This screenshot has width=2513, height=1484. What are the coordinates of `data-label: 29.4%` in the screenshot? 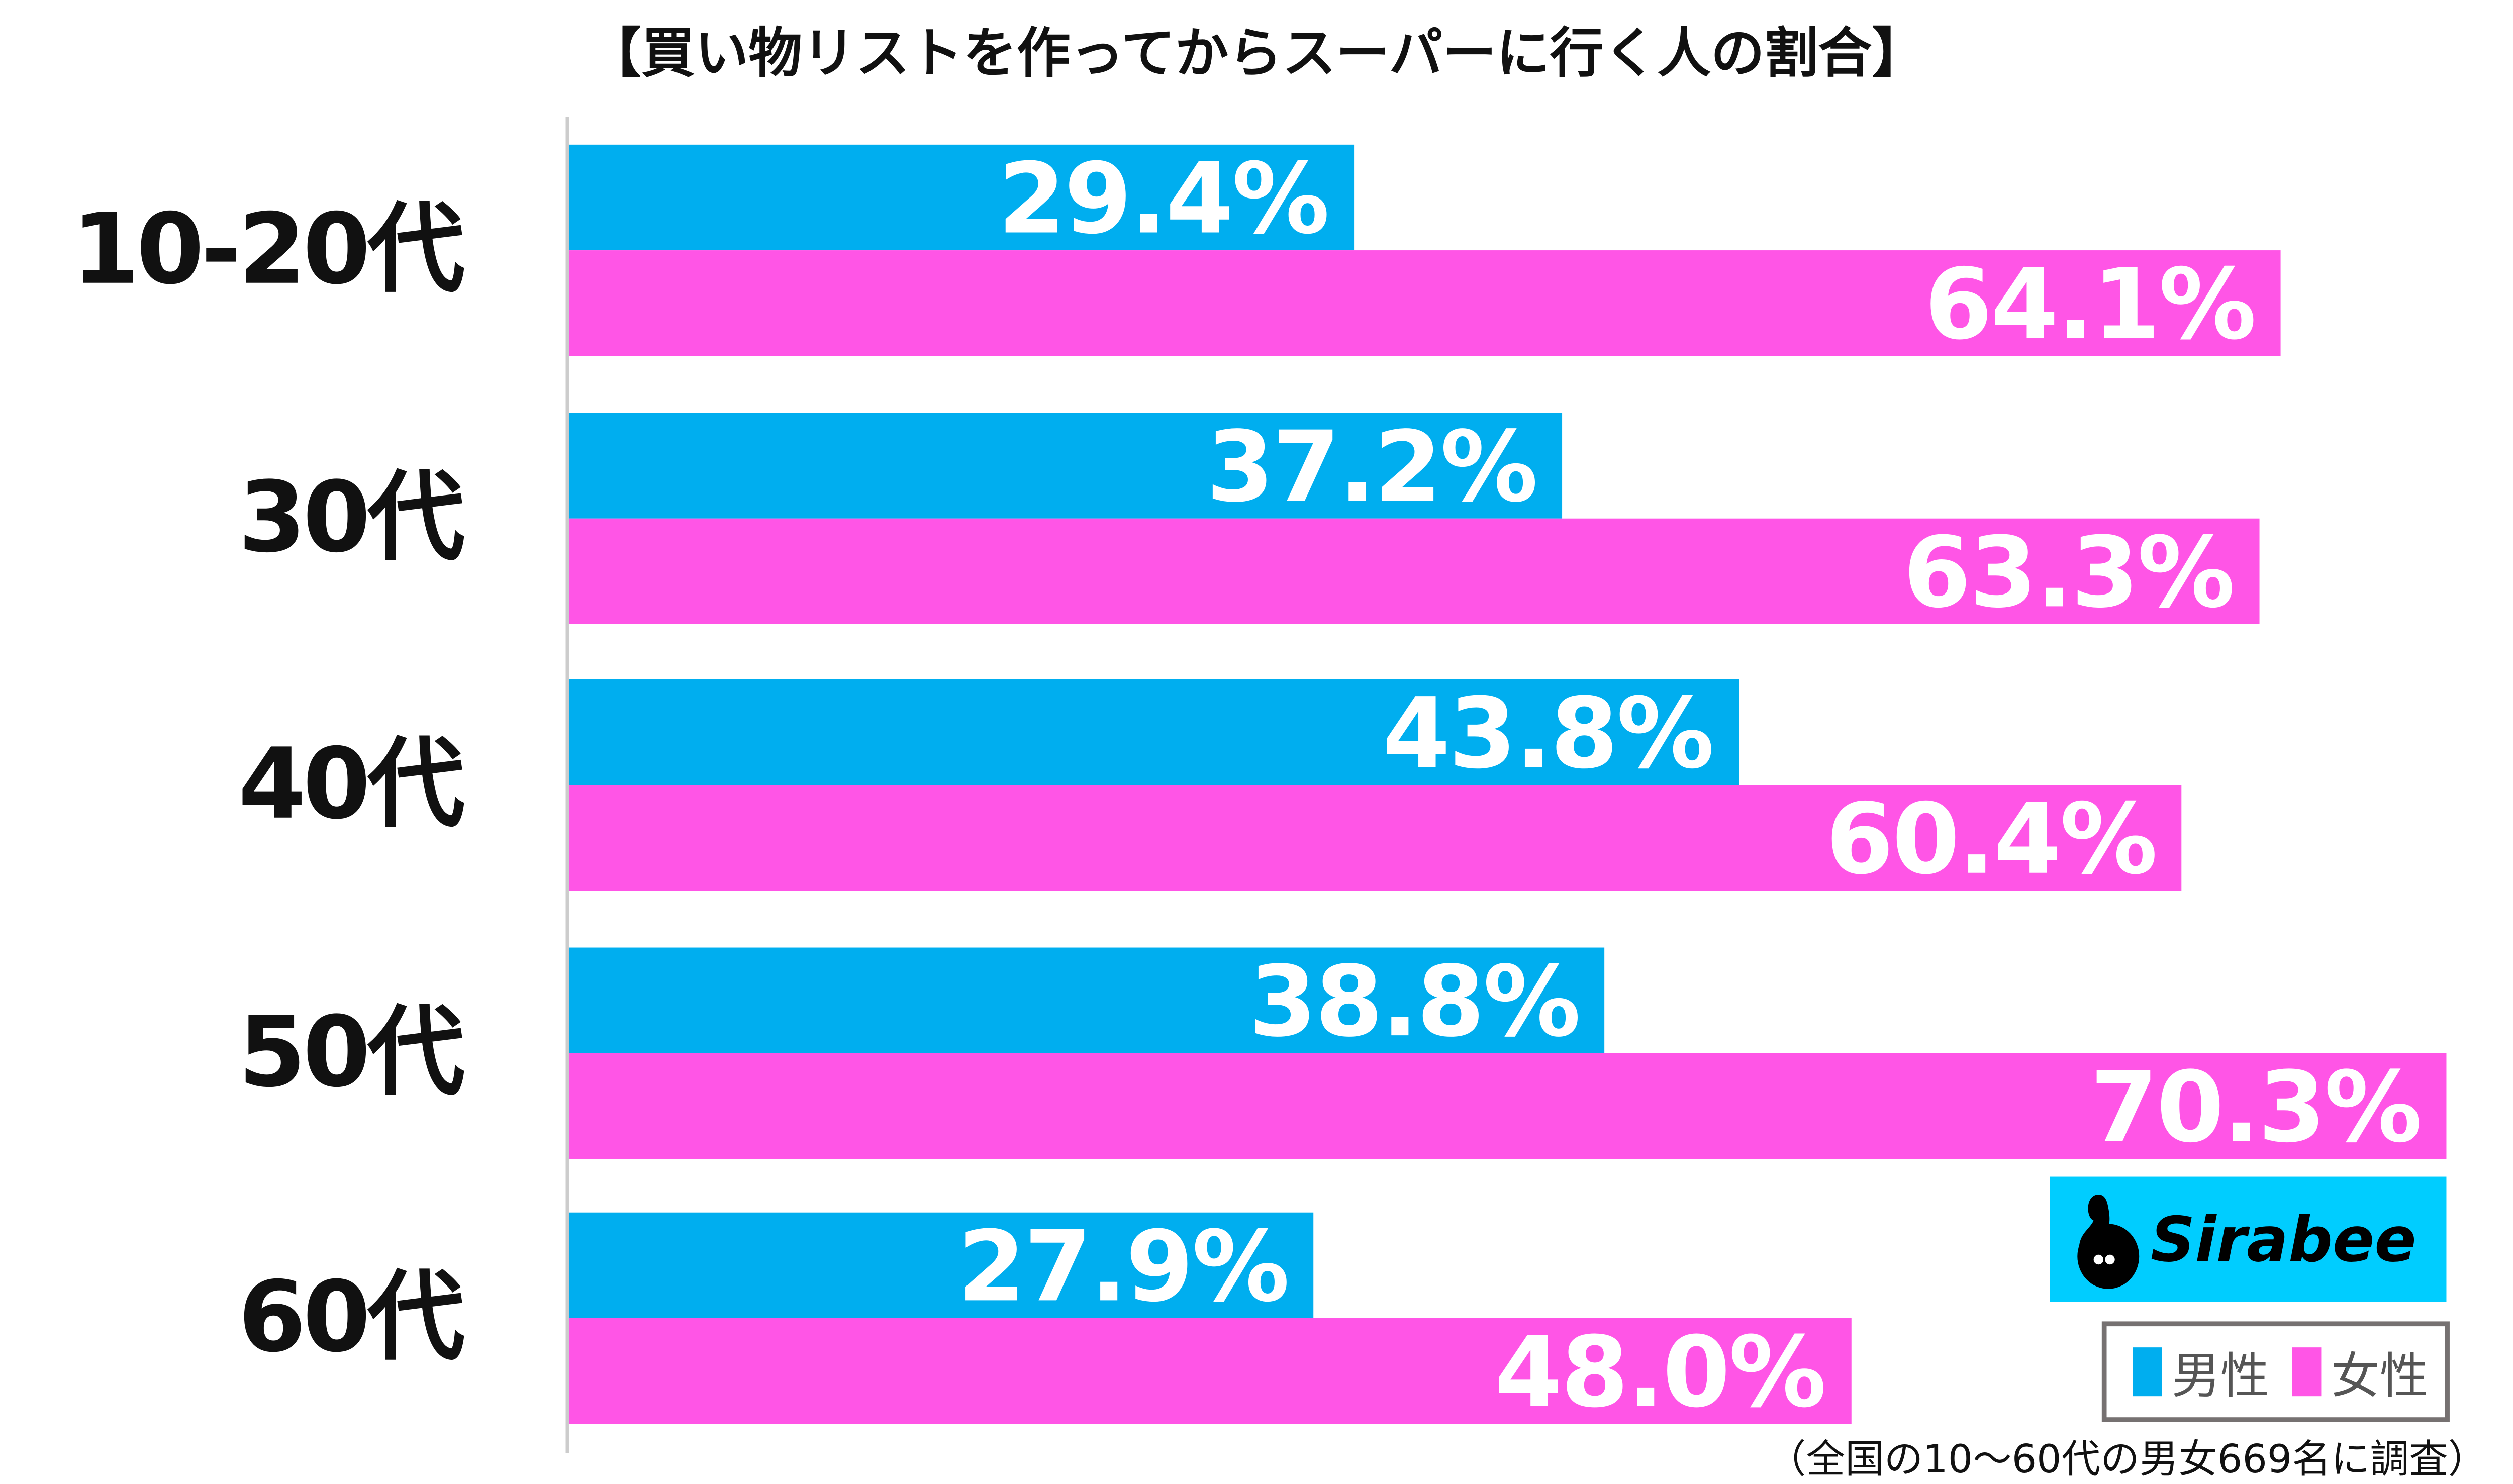 It's located at (1164, 200).